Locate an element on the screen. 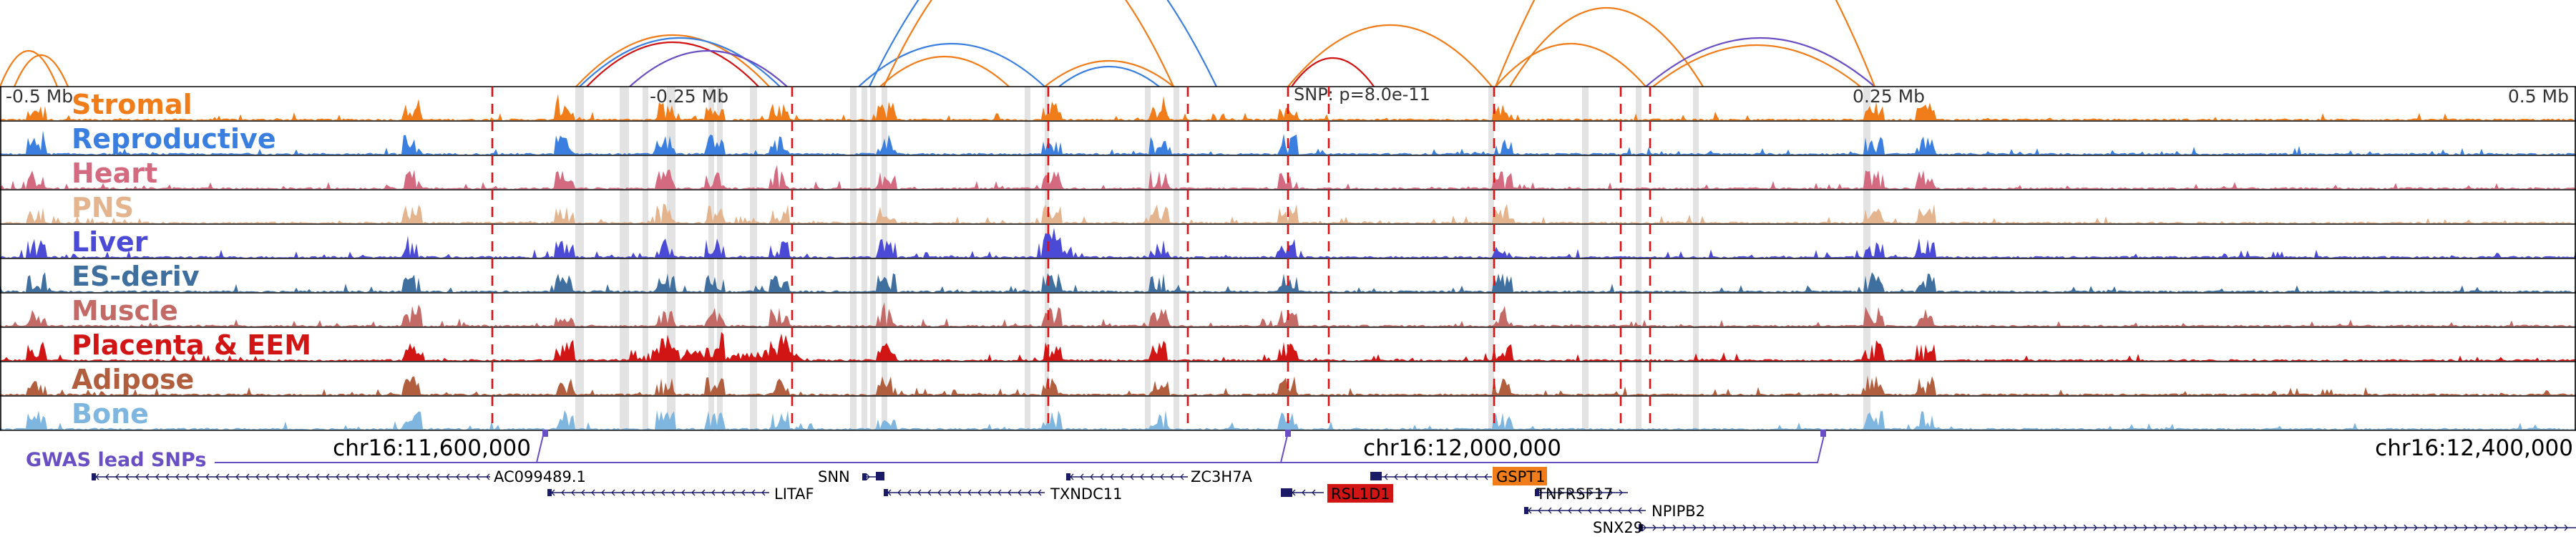  gene-label-ac099489: AC099489.1 is located at coordinates (540, 476).